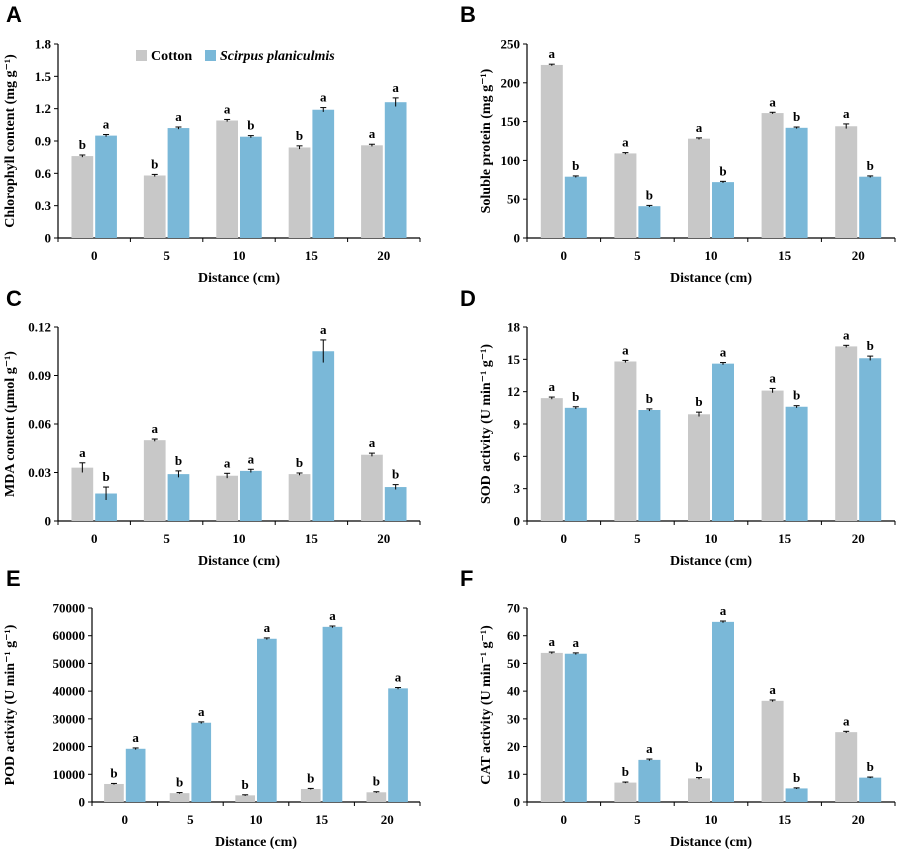 Image resolution: width=911 pixels, height=862 pixels. What do you see at coordinates (517, 488) in the screenshot?
I see `y-tick-label: 3` at bounding box center [517, 488].